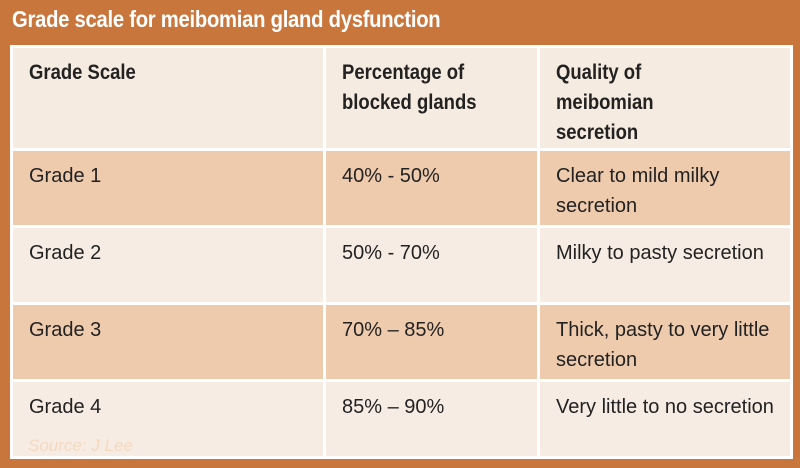  What do you see at coordinates (391, 253) in the screenshot?
I see `cell-text: 50% - 70%` at bounding box center [391, 253].